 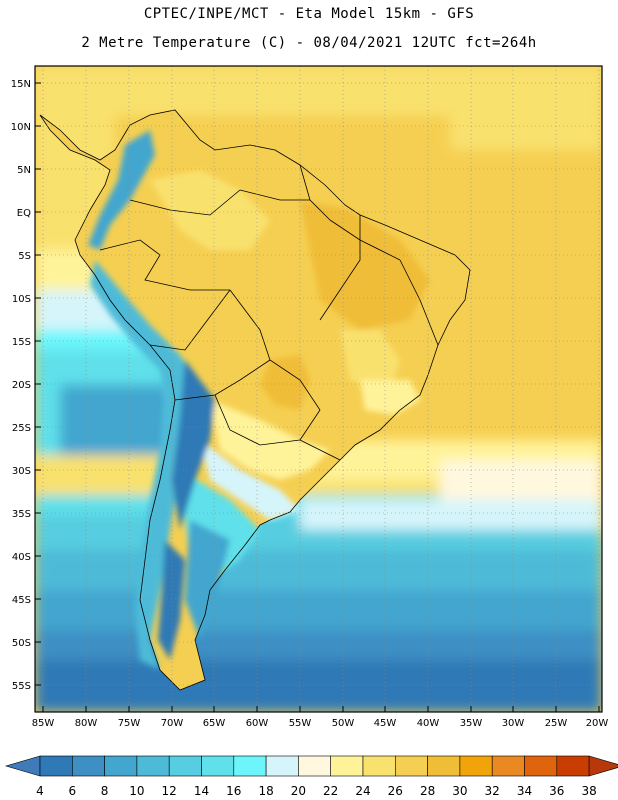 What do you see at coordinates (556, 791) in the screenshot?
I see `colorbar-level-label: 36` at bounding box center [556, 791].